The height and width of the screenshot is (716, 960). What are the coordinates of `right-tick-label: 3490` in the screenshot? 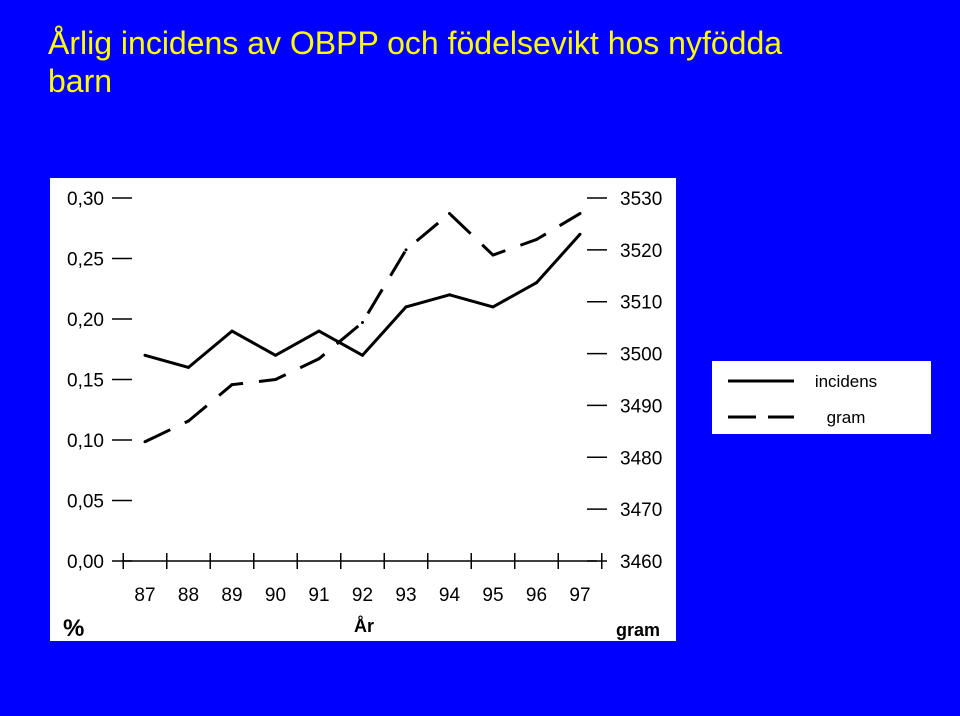 It's located at (641, 406).